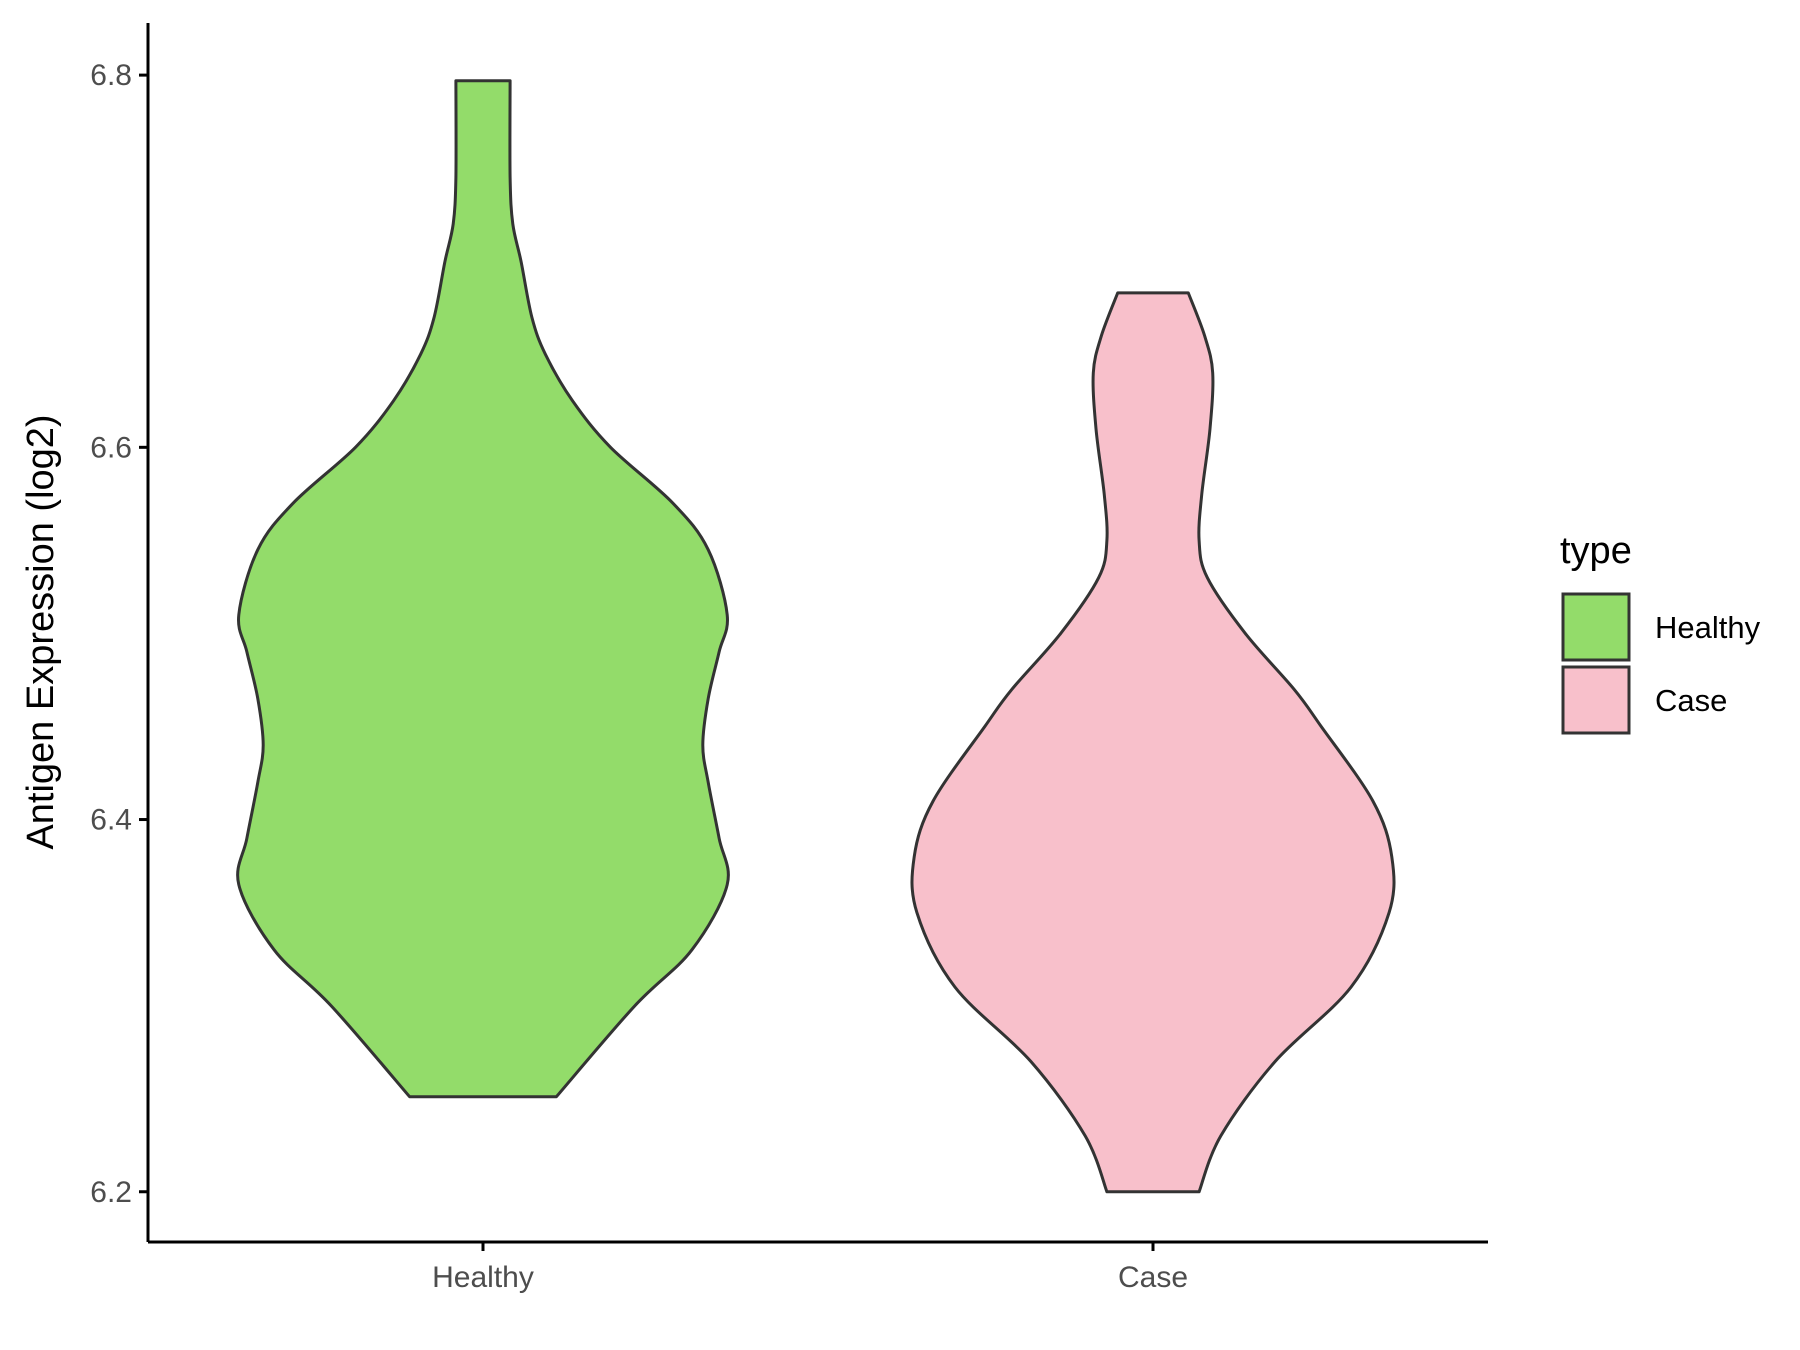 The width and height of the screenshot is (1800, 1350). Describe the element at coordinates (111, 75) in the screenshot. I see `y-tick-label: 6.8` at that location.